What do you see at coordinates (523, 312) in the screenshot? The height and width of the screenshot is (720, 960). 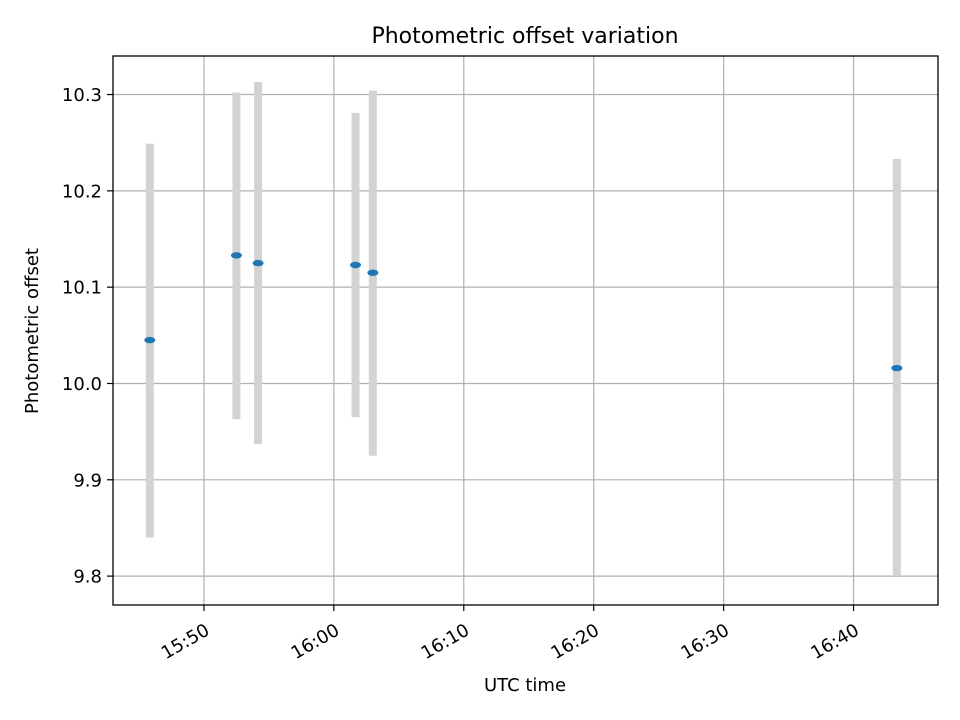 I see `data-points` at bounding box center [523, 312].